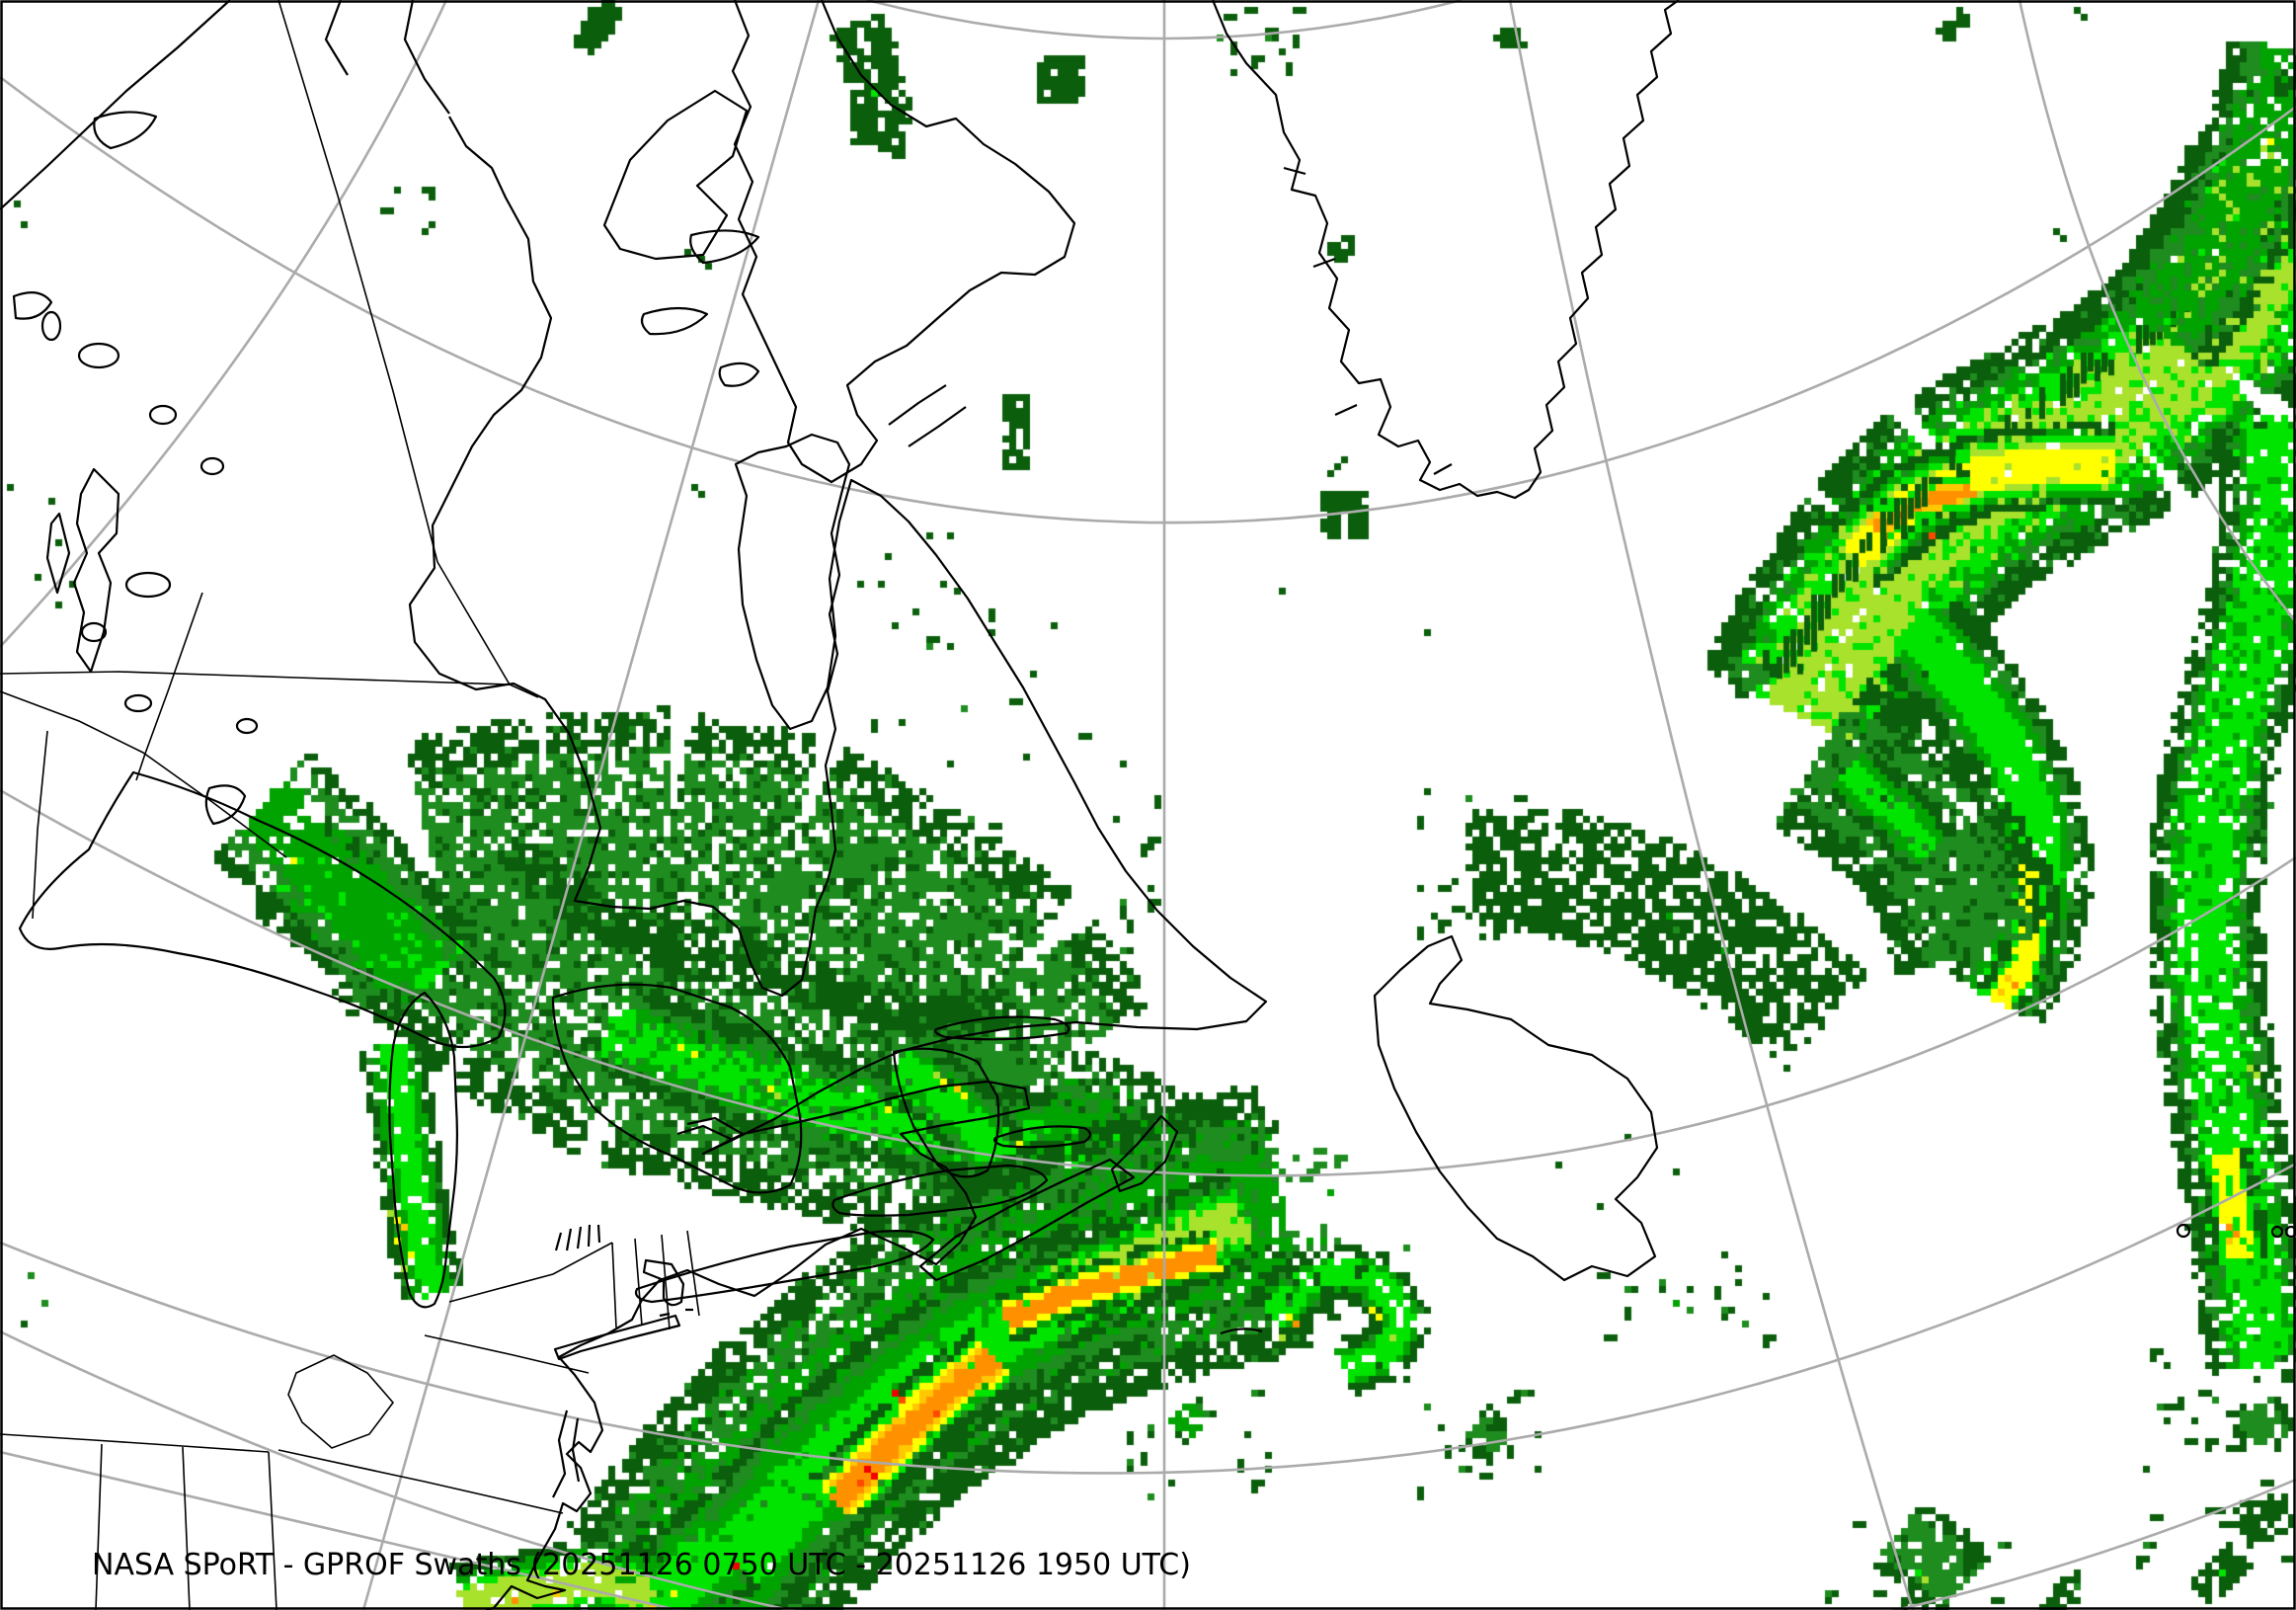 The image size is (2296, 1610). I want to click on lake-huron, so click(677, 1088).